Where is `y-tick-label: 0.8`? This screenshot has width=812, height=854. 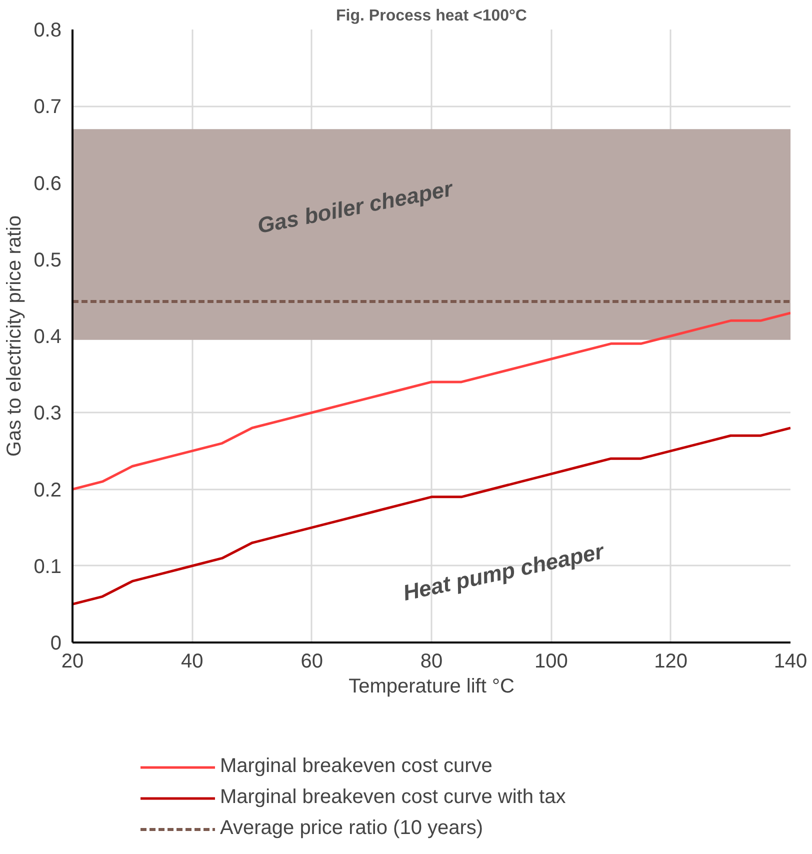 y-tick-label: 0.8 is located at coordinates (48, 31).